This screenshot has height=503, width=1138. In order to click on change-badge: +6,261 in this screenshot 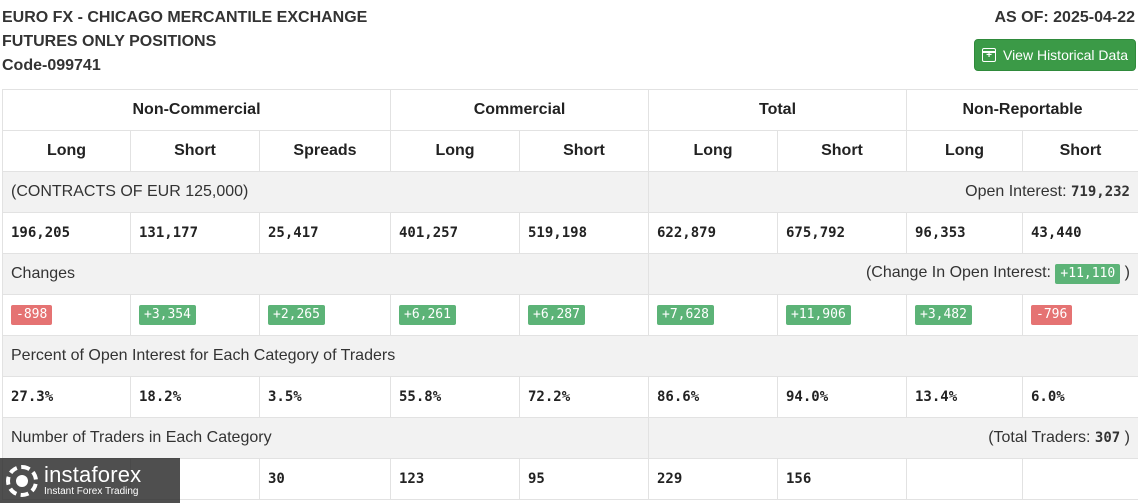, I will do `click(427, 315)`.